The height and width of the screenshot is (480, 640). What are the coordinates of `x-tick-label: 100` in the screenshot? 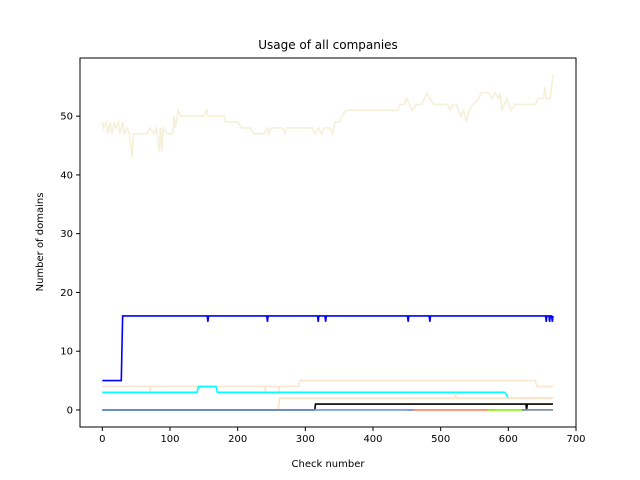 It's located at (169, 439).